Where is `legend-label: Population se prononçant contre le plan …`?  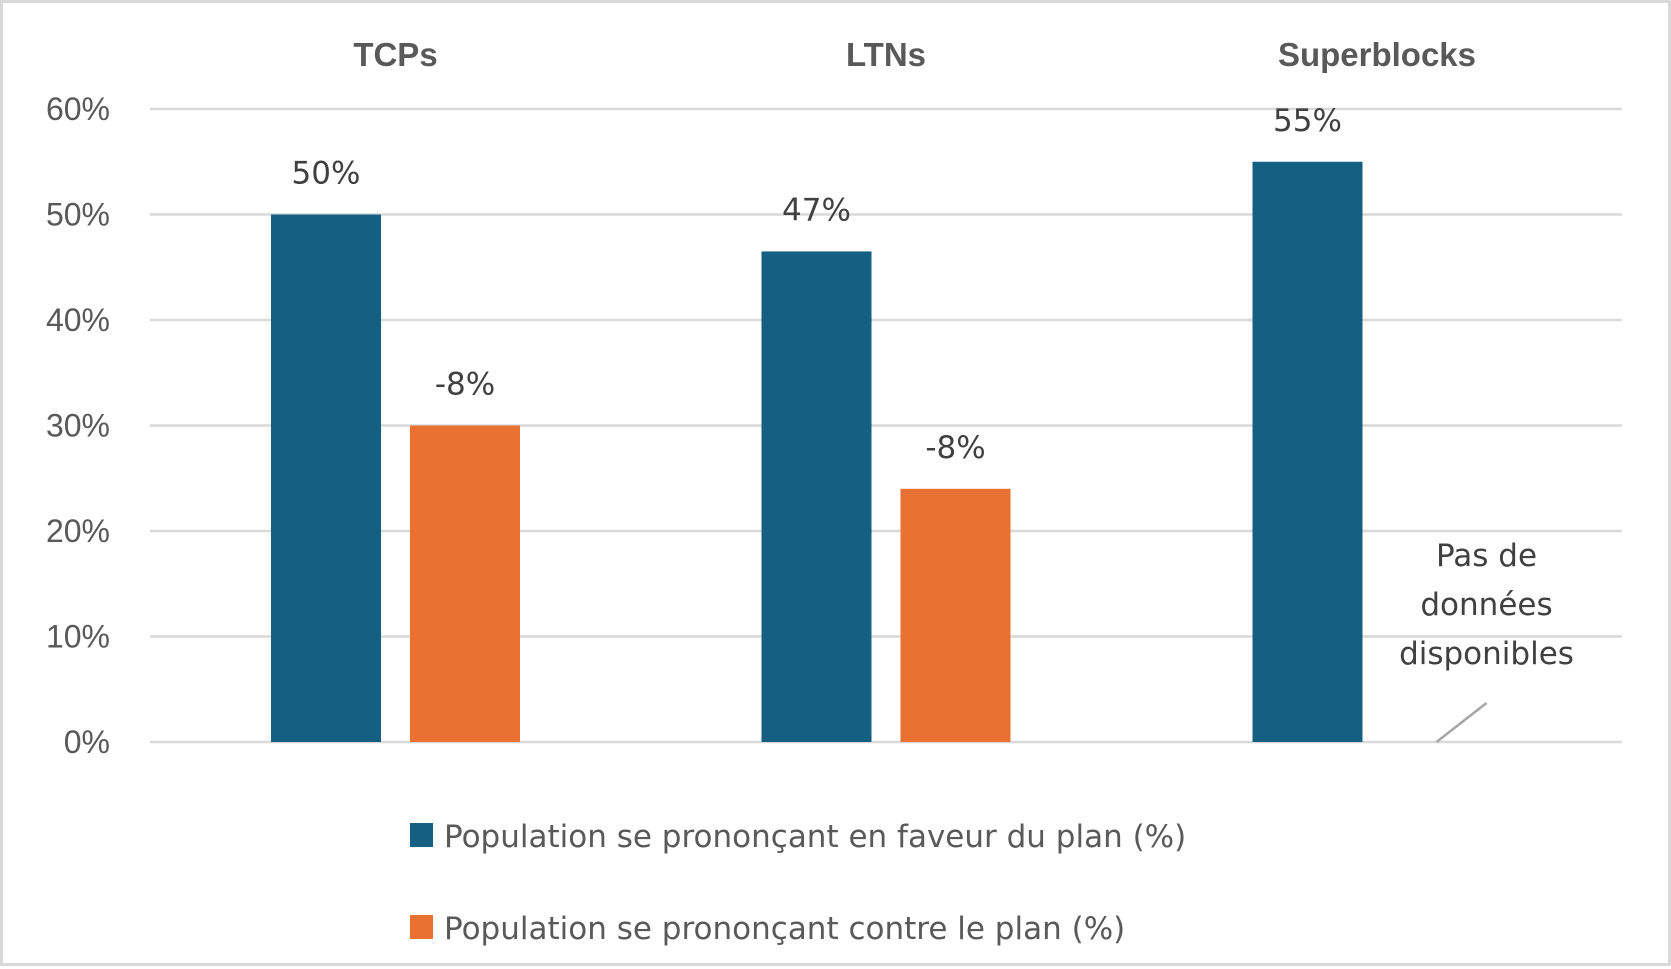 legend-label: Population se prononçant contre le plan … is located at coordinates (784, 929).